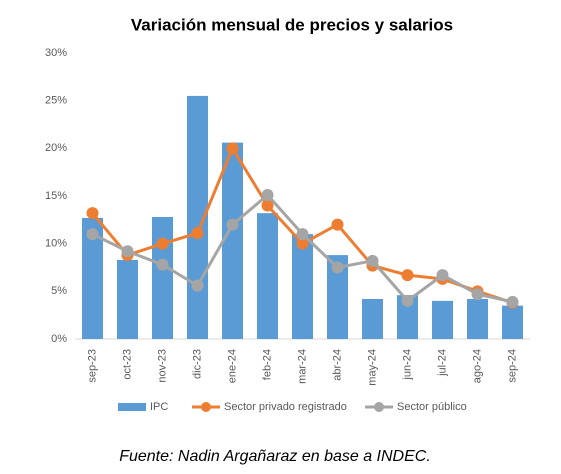 Image resolution: width=561 pixels, height=474 pixels. I want to click on x-tick-label: oct-23, so click(127, 364).